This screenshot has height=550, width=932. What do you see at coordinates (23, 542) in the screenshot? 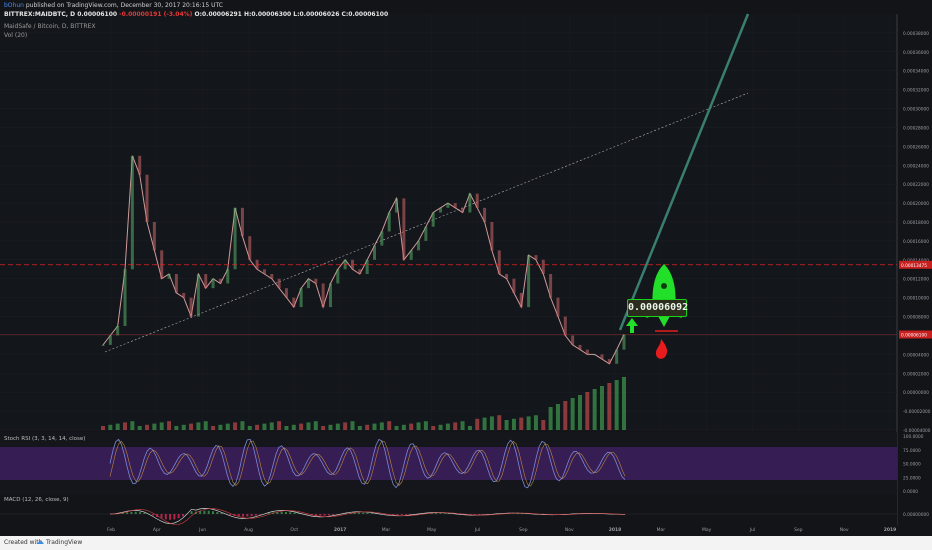
I see `created-with-text: Created with` at bounding box center [23, 542].